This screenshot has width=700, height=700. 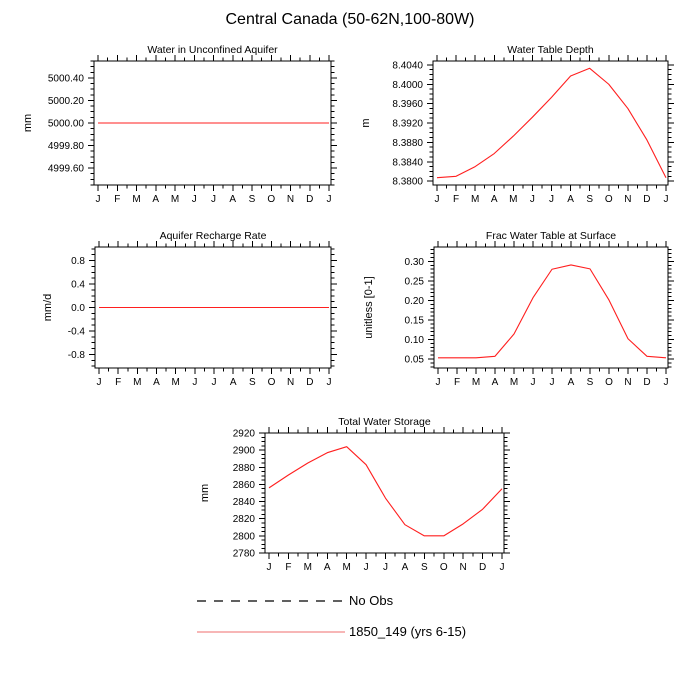 What do you see at coordinates (77, 355) in the screenshot?
I see `y-tick-label: -0.8` at bounding box center [77, 355].